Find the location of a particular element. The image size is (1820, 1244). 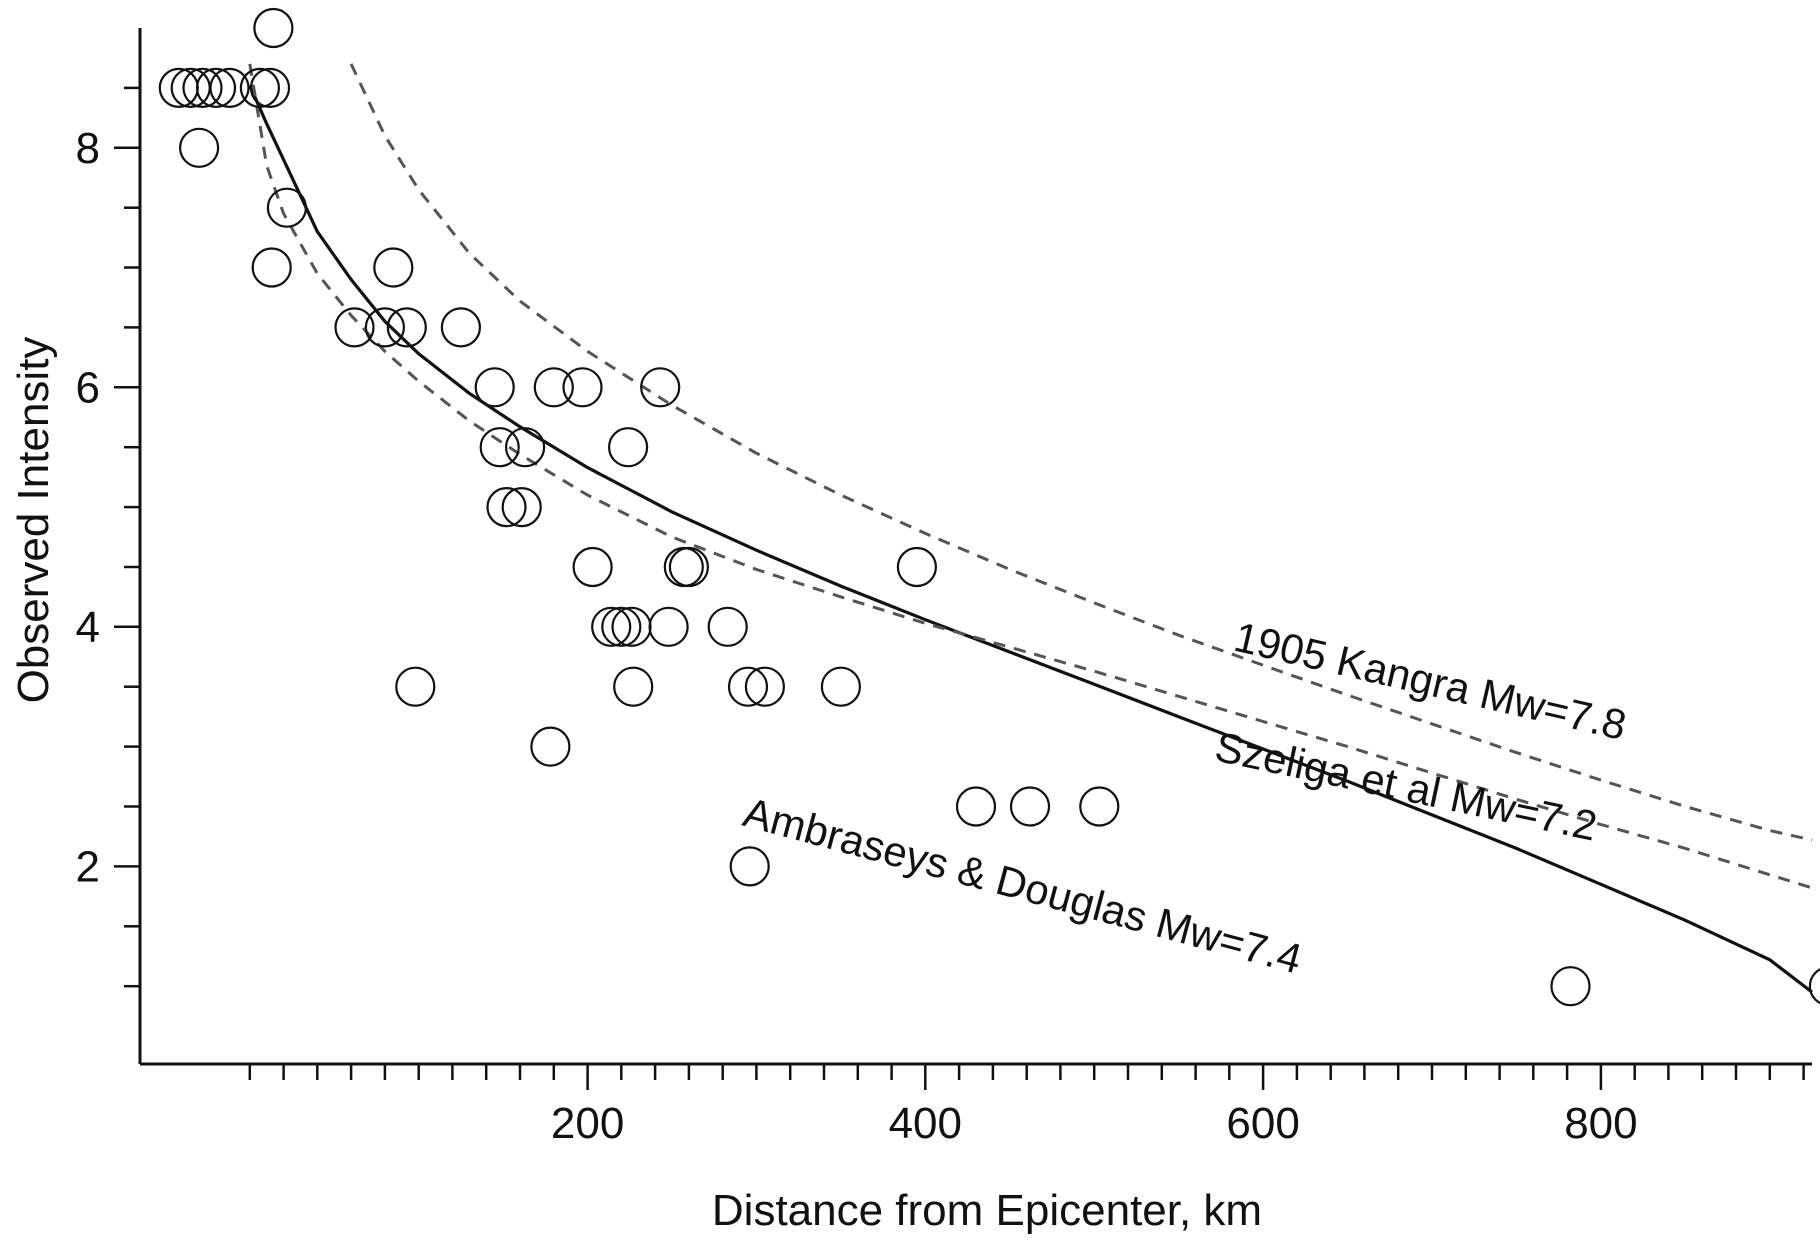

x-tick-label: 600 is located at coordinates (1262, 1123).